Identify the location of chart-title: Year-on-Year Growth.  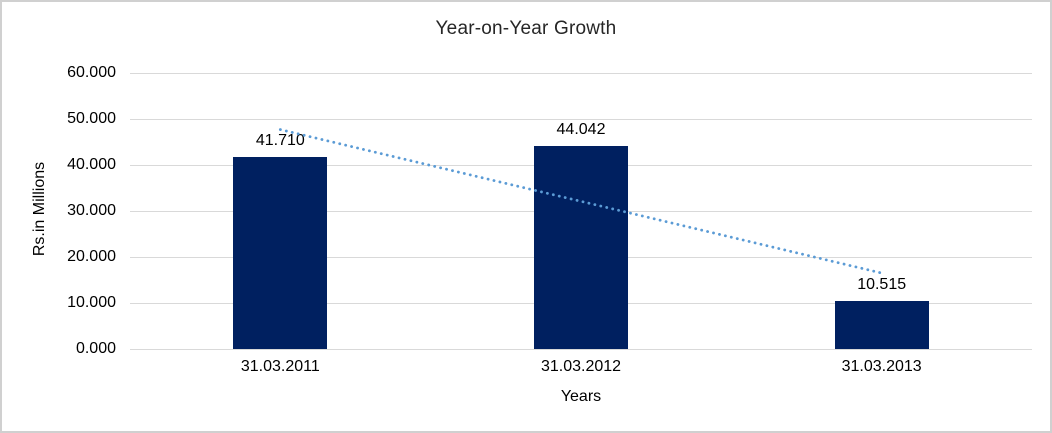
(526, 28).